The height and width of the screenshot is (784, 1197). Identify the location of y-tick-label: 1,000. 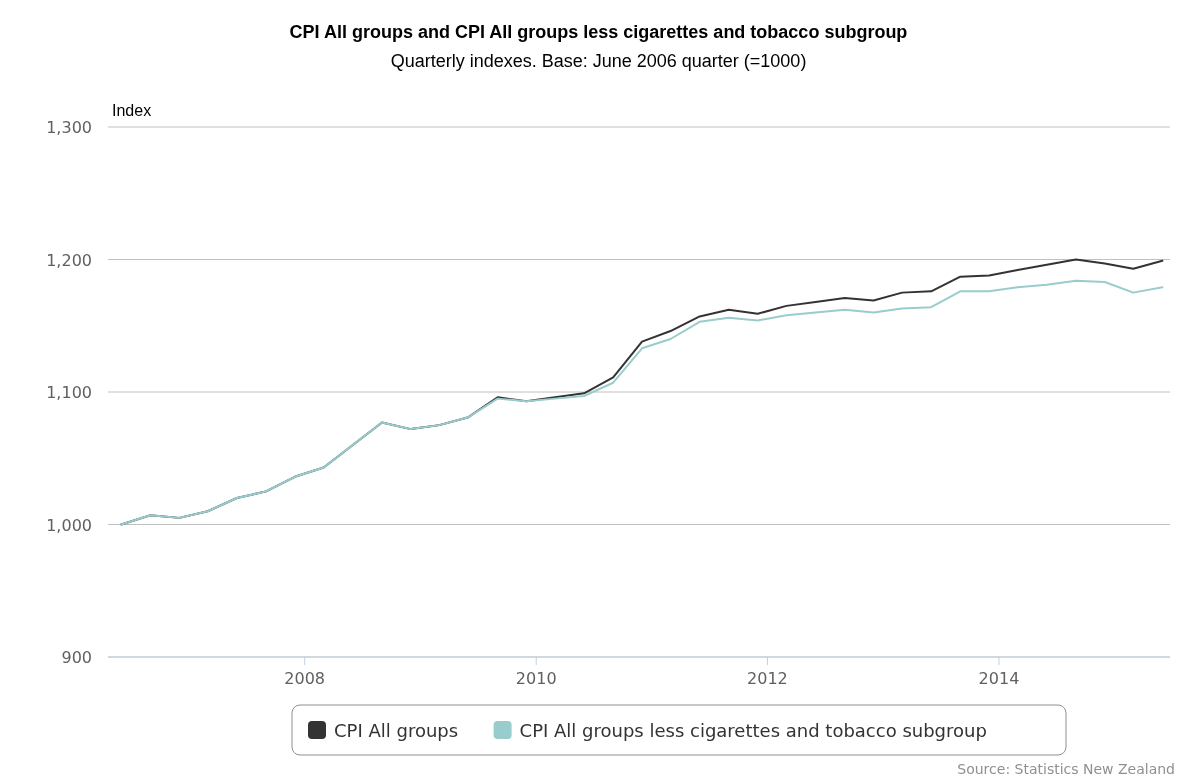
(69, 525).